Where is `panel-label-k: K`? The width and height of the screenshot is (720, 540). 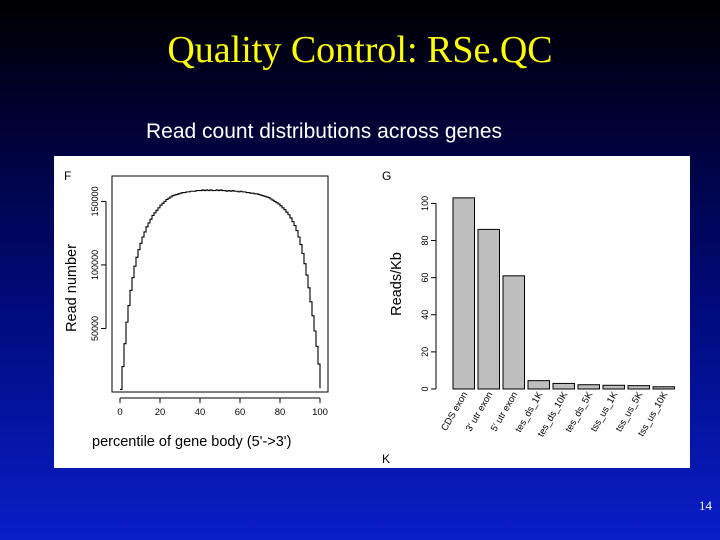
panel-label-k: K is located at coordinates (386, 459).